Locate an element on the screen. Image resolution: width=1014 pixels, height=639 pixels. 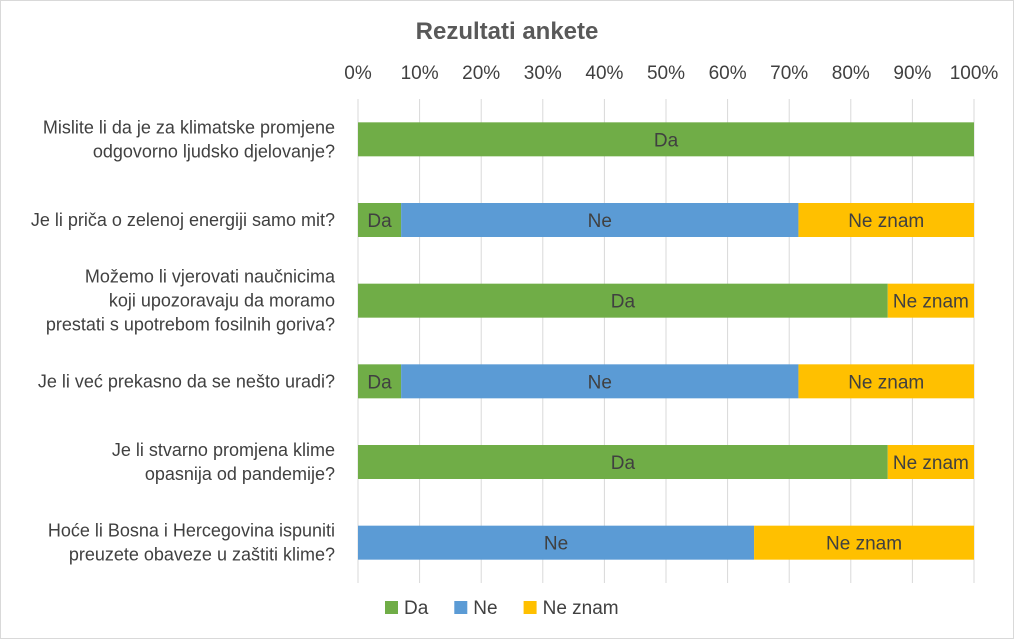
legend: Da Ne Ne znam is located at coordinates (502, 608).